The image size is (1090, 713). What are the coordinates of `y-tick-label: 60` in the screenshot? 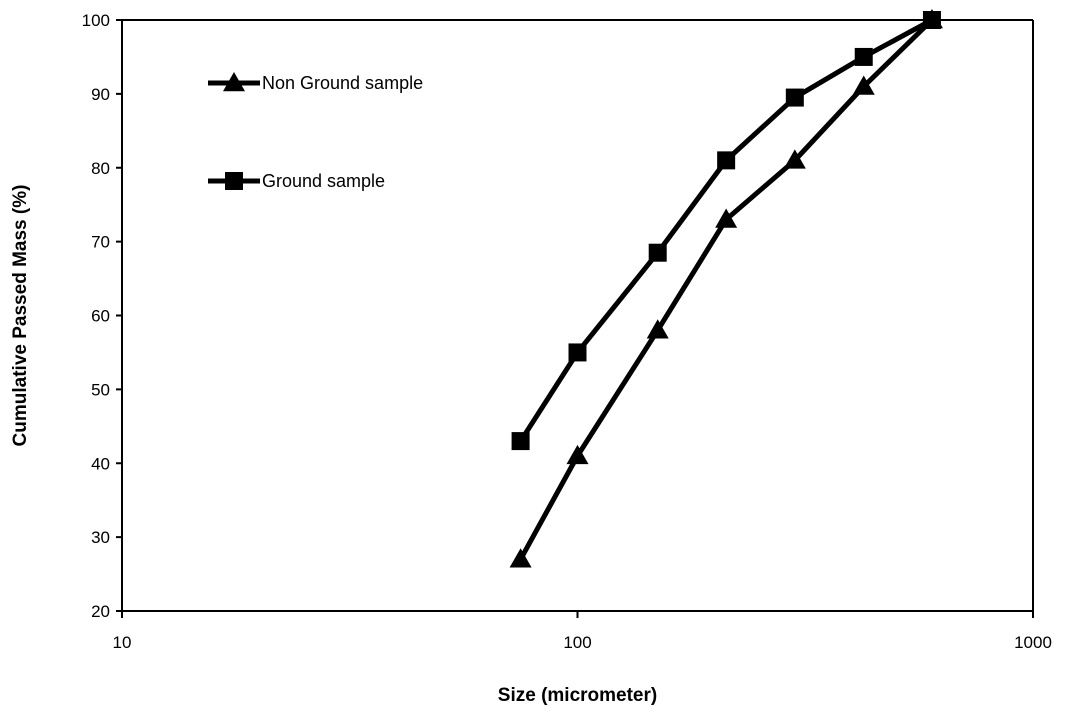 It's located at (100, 316).